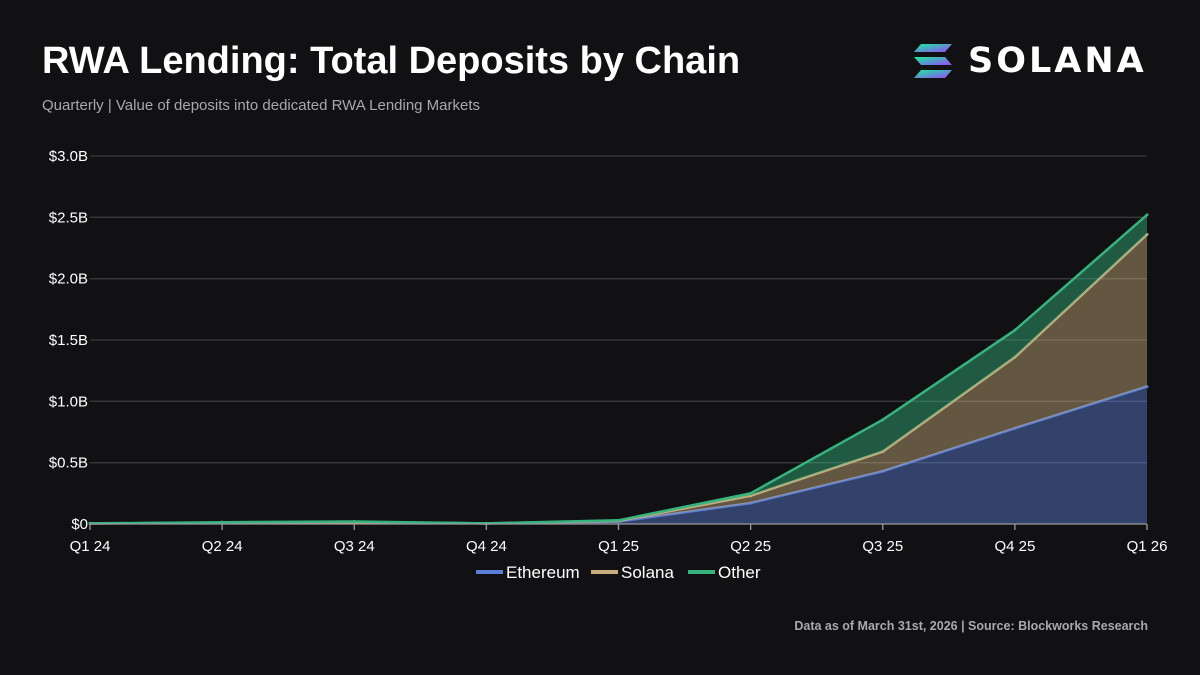 This screenshot has height=675, width=1200. Describe the element at coordinates (68, 217) in the screenshot. I see `y-tick-label: $2.5B` at that location.